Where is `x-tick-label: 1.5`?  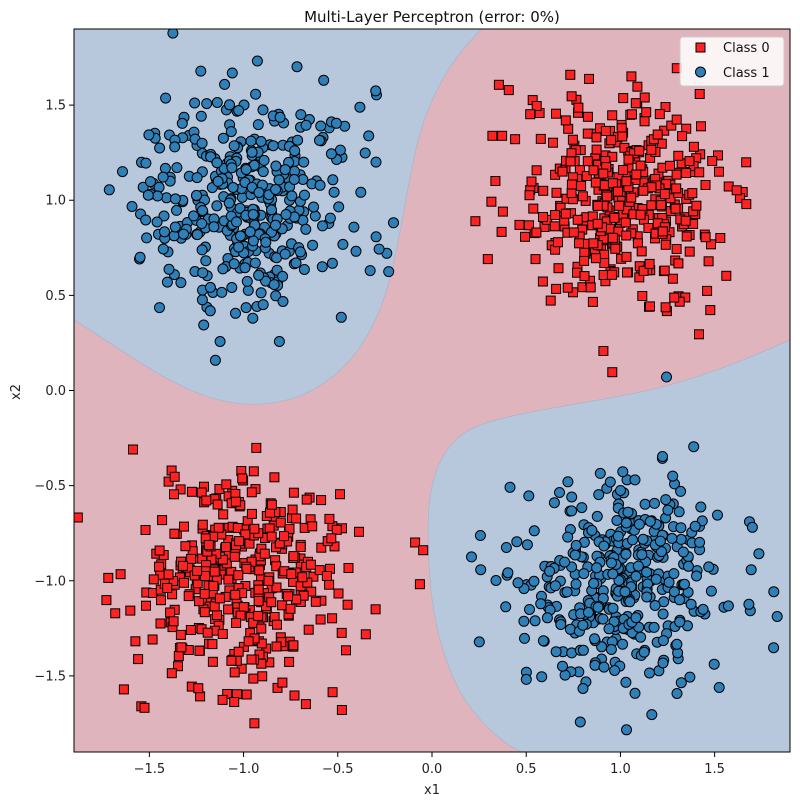
x-tick-label: 1.5 is located at coordinates (714, 769).